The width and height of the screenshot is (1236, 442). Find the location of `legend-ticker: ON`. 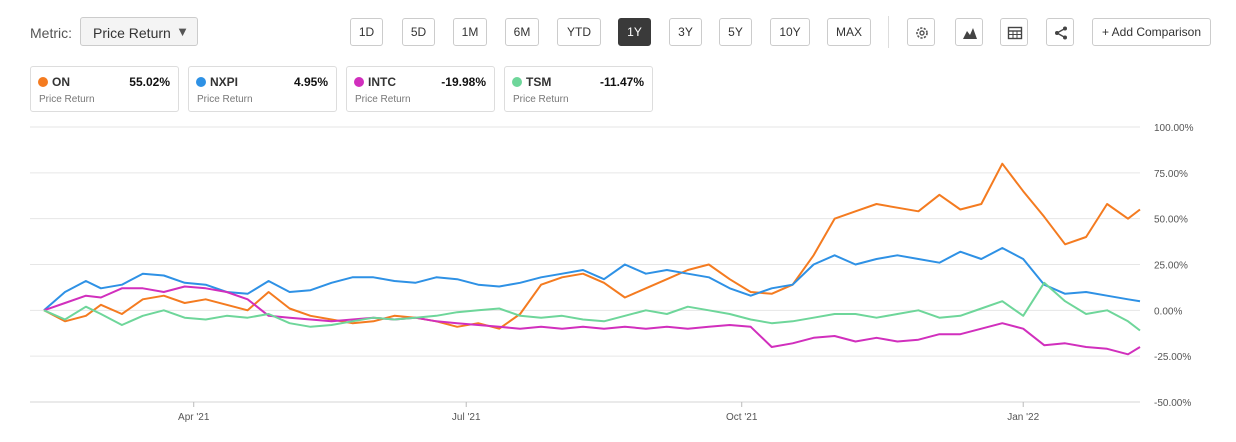

legend-ticker: ON is located at coordinates (61, 82).